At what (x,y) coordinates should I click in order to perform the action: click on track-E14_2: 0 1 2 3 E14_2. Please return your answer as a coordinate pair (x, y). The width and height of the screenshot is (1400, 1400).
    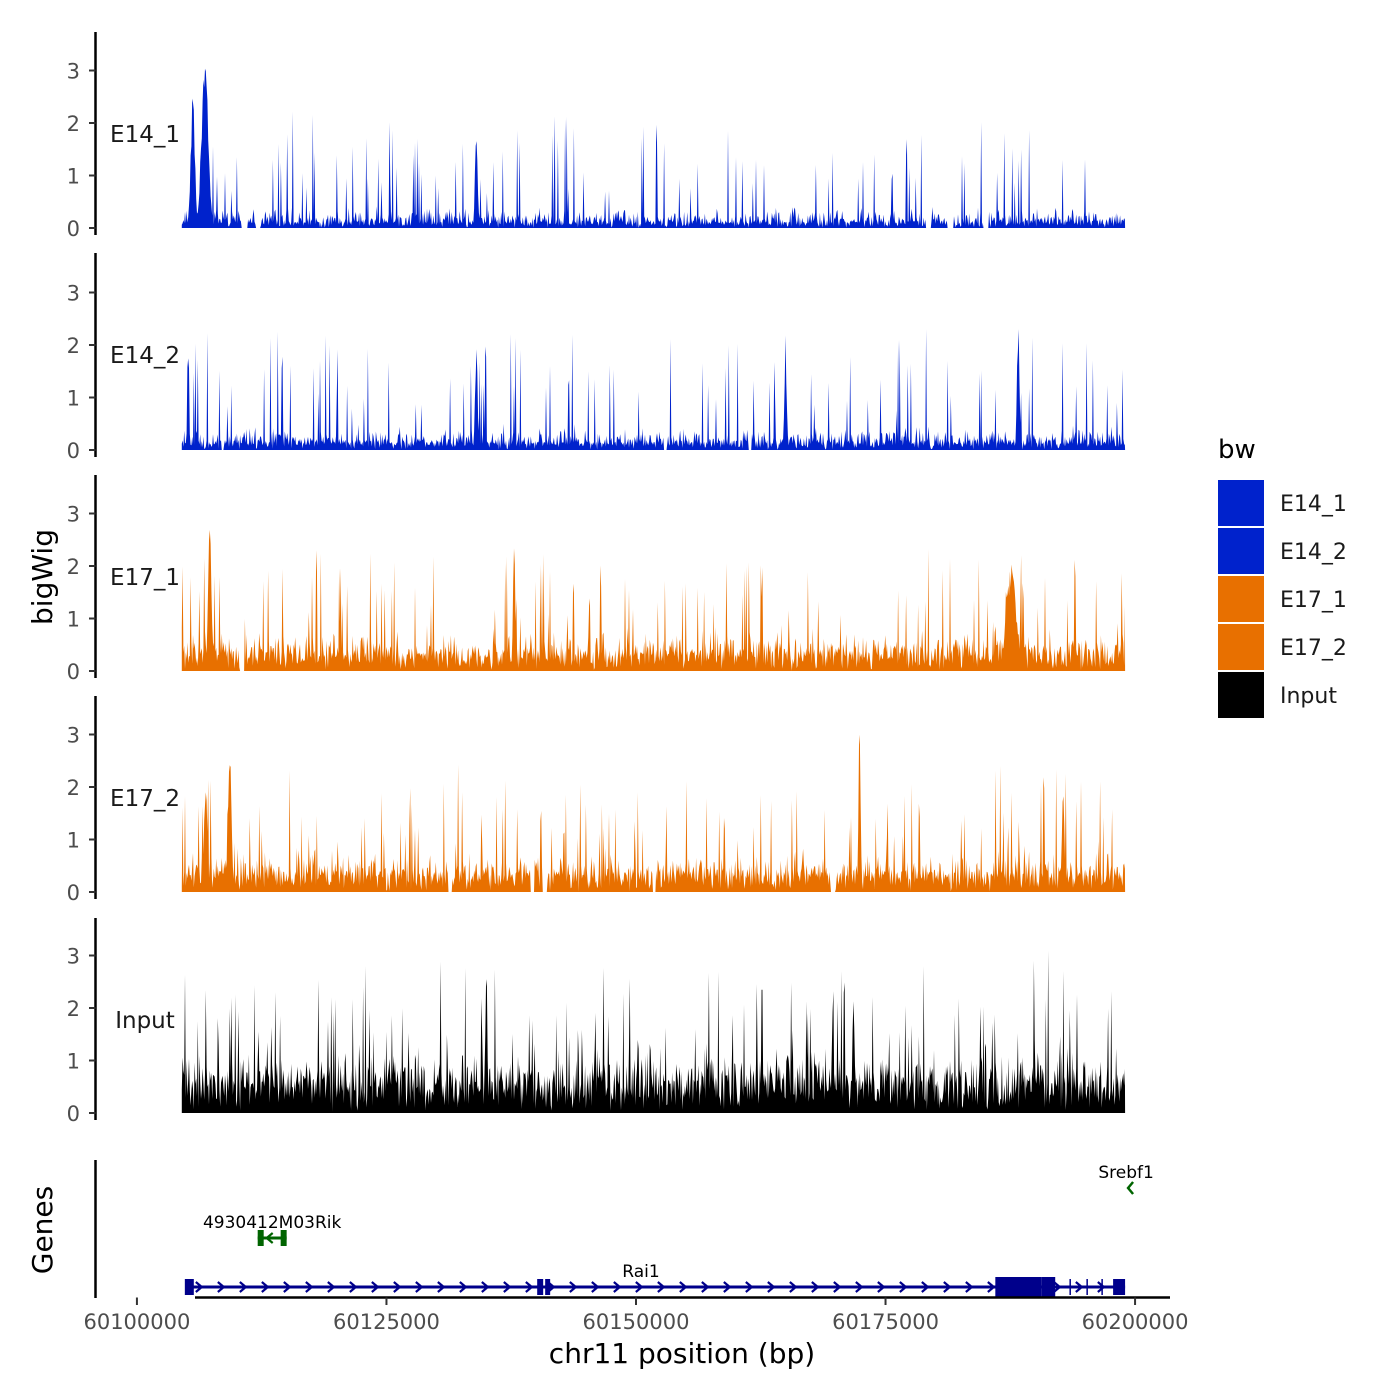
    Looking at the image, I should click on (596, 358).